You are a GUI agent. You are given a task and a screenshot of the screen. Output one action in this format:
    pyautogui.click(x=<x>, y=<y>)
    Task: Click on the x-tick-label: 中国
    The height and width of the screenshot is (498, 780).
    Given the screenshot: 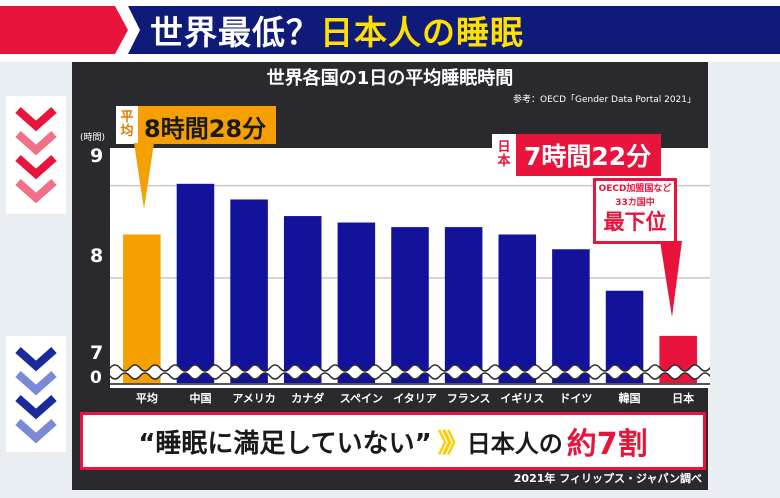 What is the action you would take?
    pyautogui.click(x=200, y=398)
    